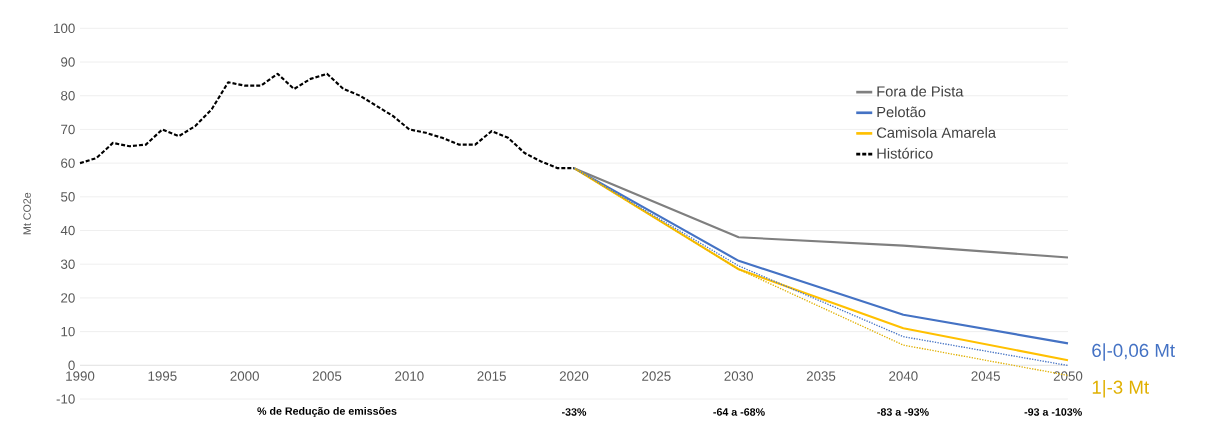  Describe the element at coordinates (244, 376) in the screenshot. I see `x-tick-label: 2000` at that location.